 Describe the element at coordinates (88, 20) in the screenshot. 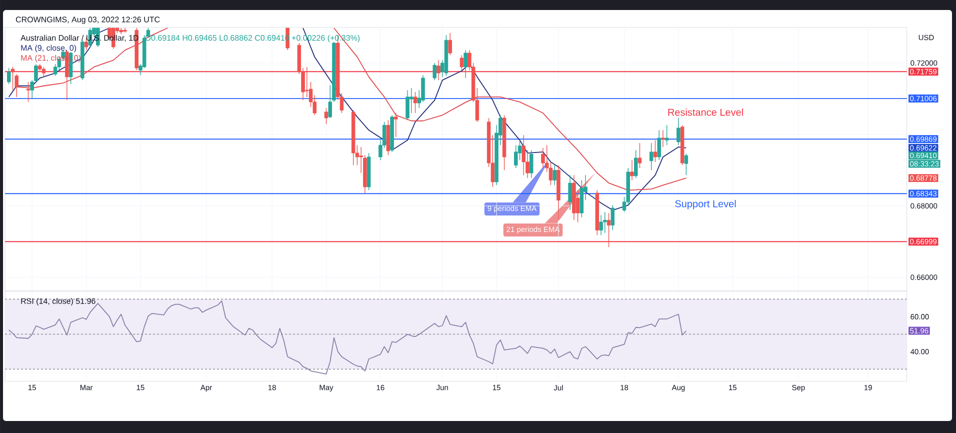

I see `text: CROWNGIMS, Aug 03, 2022 12:26 UTC` at that location.